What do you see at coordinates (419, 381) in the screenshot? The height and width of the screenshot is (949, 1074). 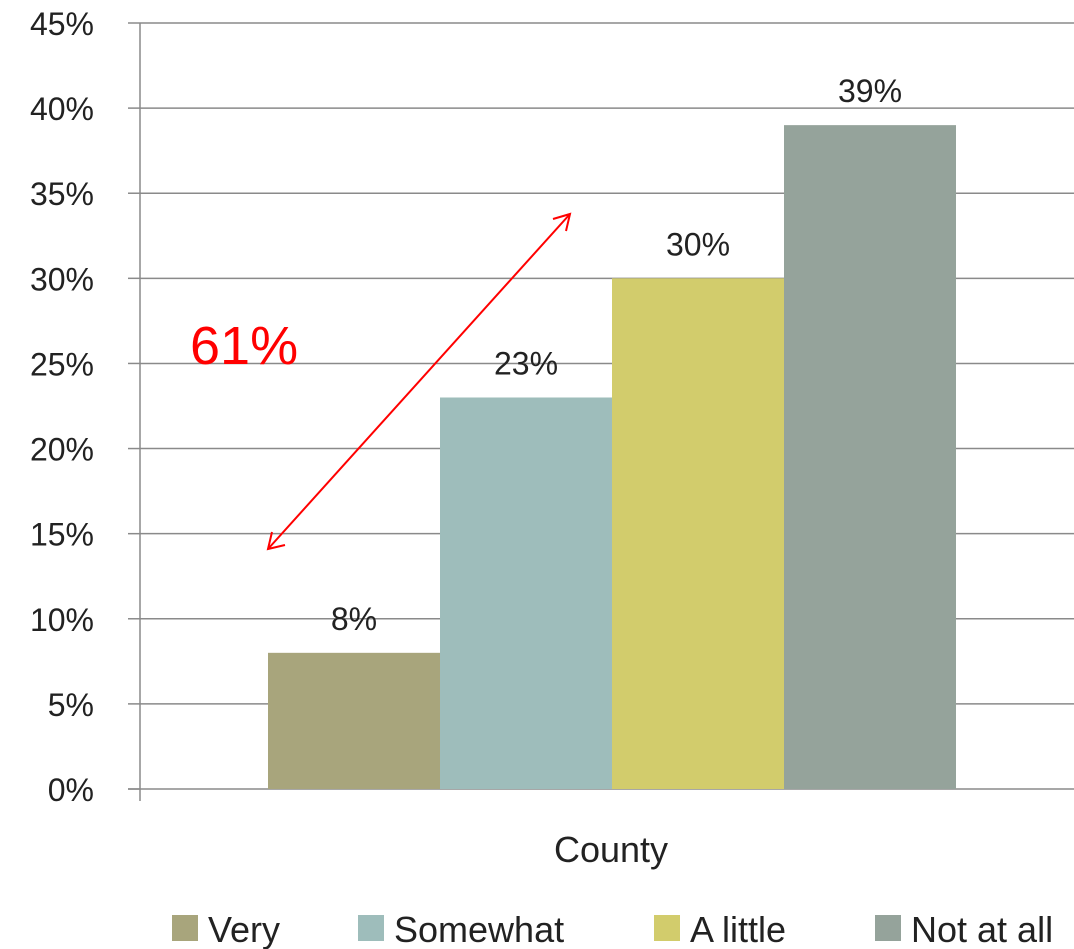 I see `annotation-double-arrow` at bounding box center [419, 381].